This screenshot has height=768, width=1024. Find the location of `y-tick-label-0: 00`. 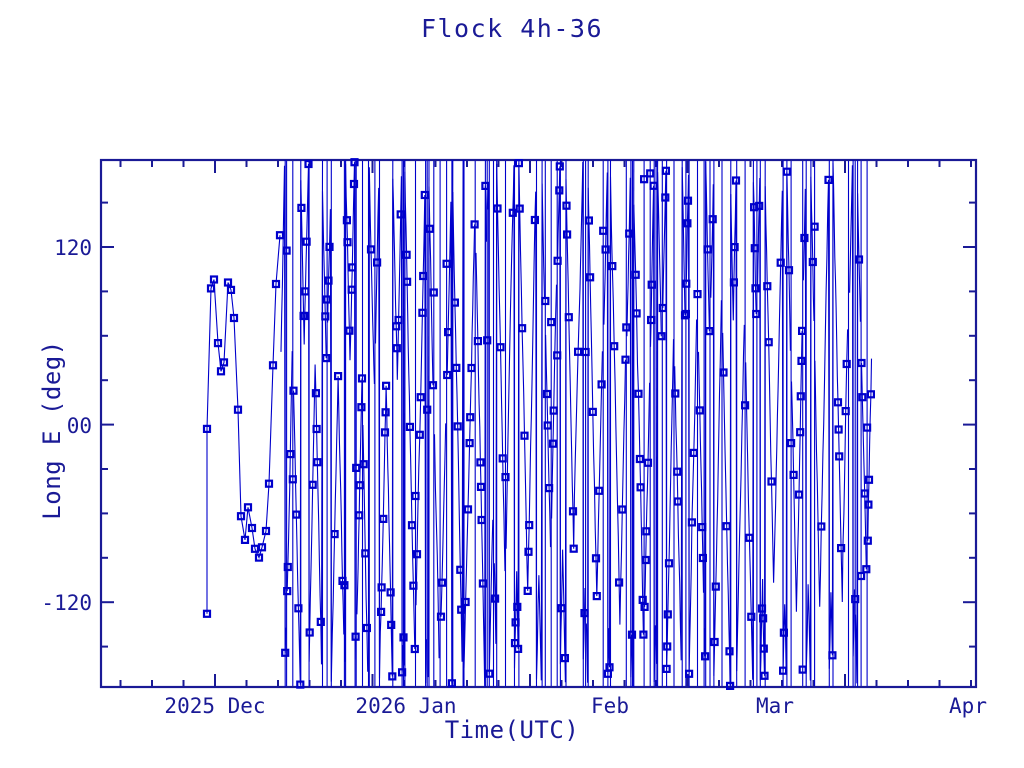

y-tick-label-0: 00 is located at coordinates (79, 426).